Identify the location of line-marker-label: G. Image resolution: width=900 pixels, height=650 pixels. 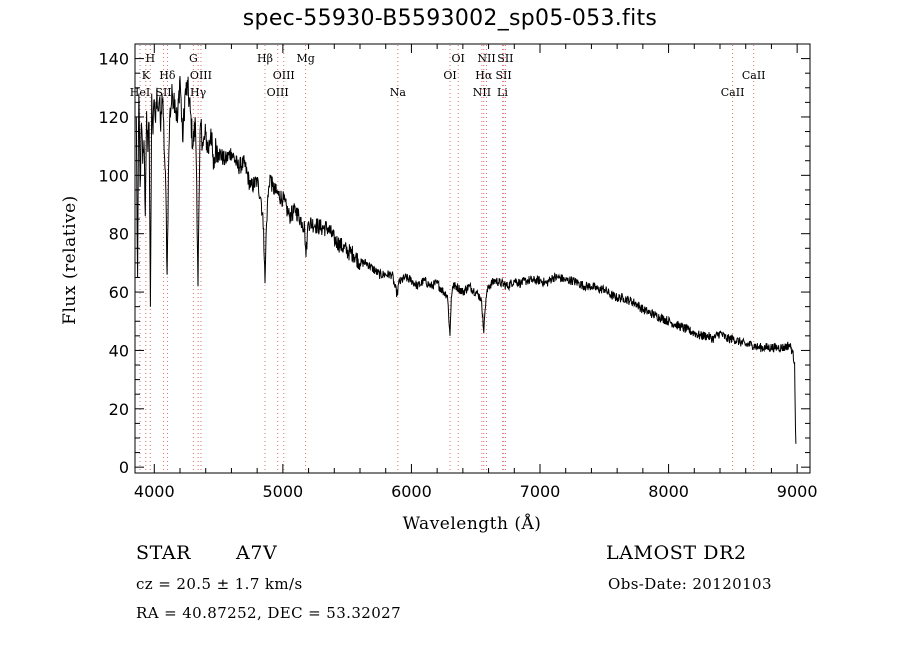
(193, 58).